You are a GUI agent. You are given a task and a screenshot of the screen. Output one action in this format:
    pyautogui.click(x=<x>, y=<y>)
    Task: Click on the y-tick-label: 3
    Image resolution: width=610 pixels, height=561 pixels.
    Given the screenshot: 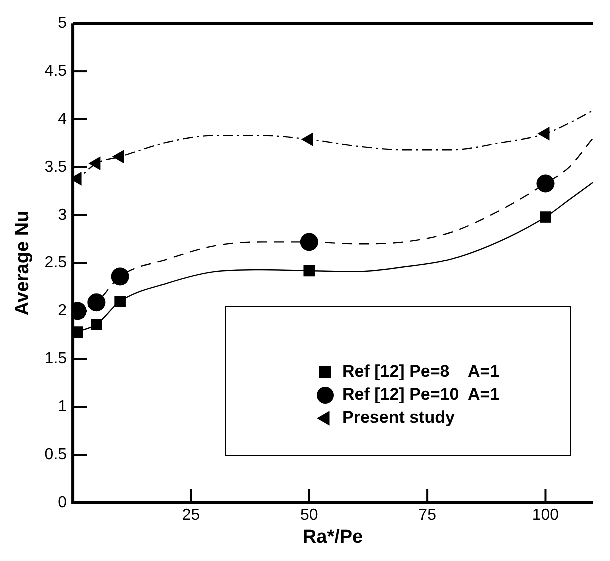 What is the action you would take?
    pyautogui.click(x=63, y=215)
    